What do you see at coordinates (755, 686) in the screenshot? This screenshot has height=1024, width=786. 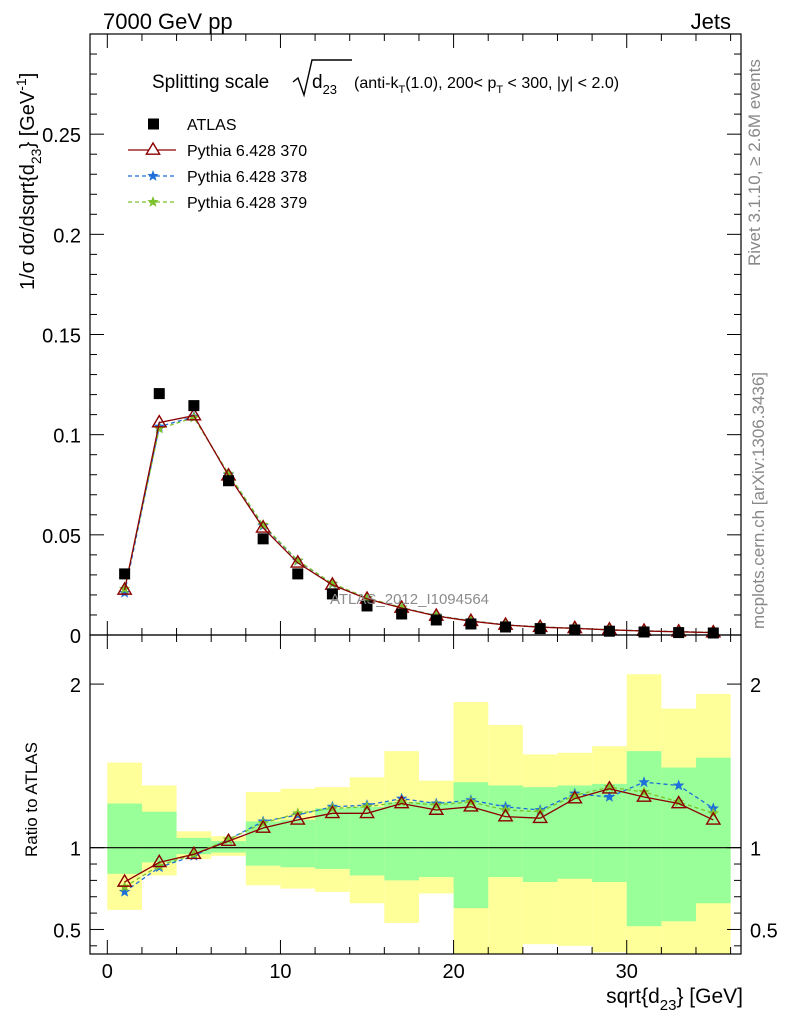 I see `ratio-y-tick-label-right: 2` at bounding box center [755, 686].